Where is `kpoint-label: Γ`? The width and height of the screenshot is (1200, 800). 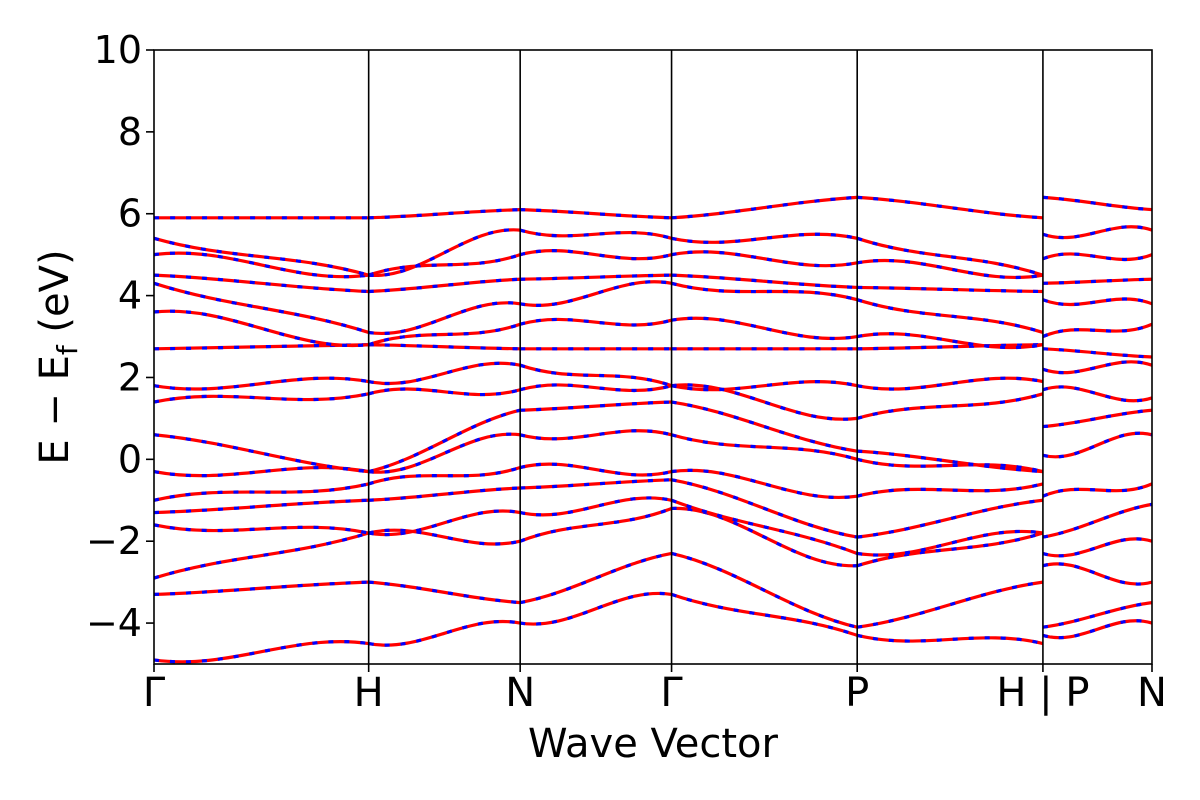
kpoint-label: Γ is located at coordinates (154, 693).